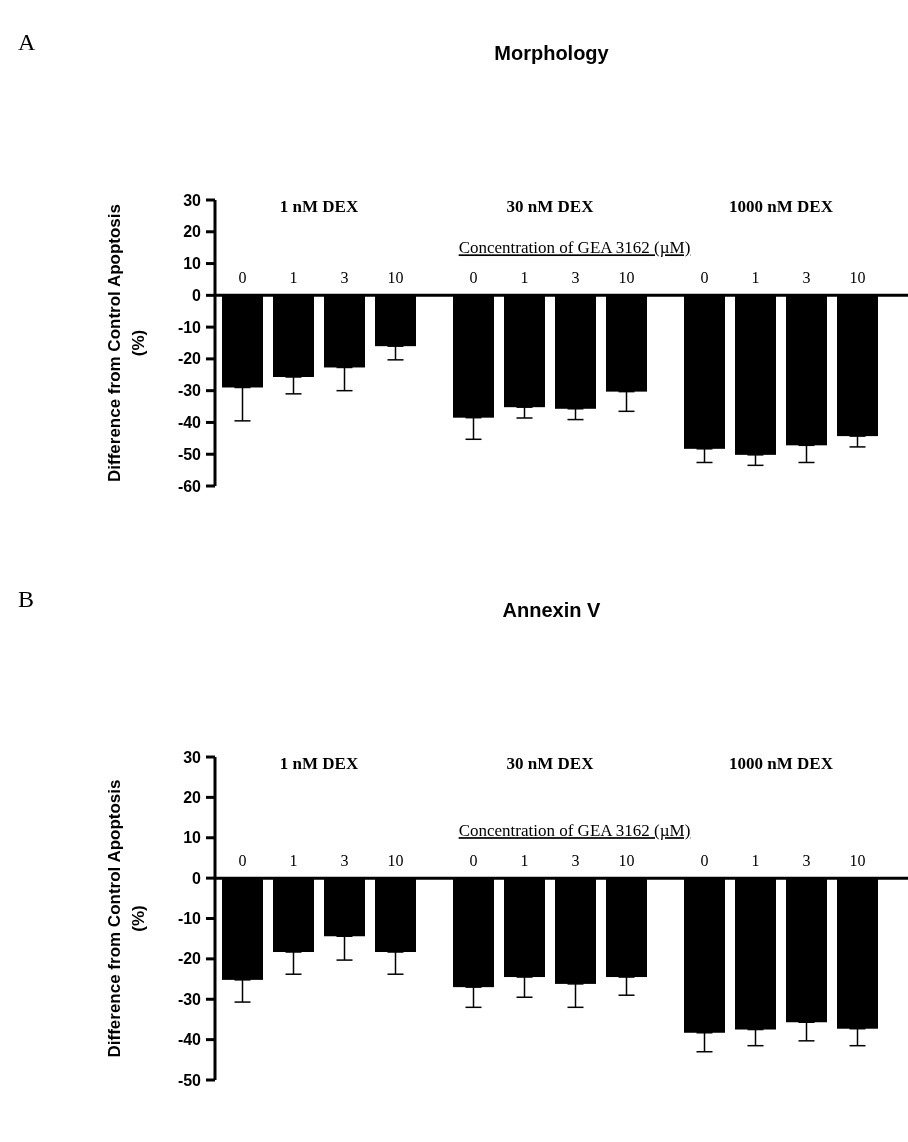  What do you see at coordinates (26, 599) in the screenshot?
I see `text: B` at bounding box center [26, 599].